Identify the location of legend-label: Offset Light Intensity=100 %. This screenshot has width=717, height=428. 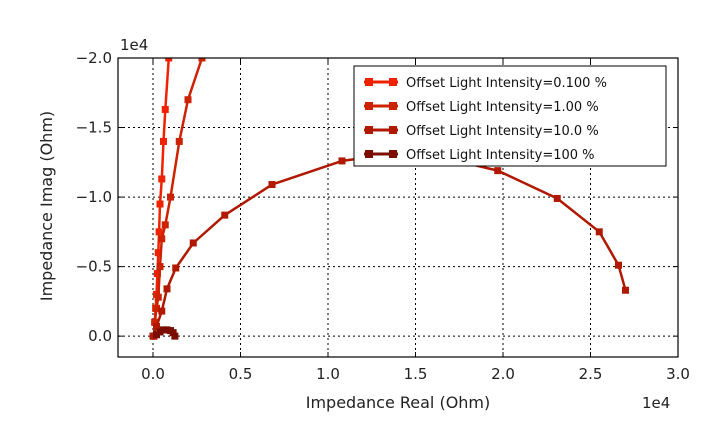
(500, 155).